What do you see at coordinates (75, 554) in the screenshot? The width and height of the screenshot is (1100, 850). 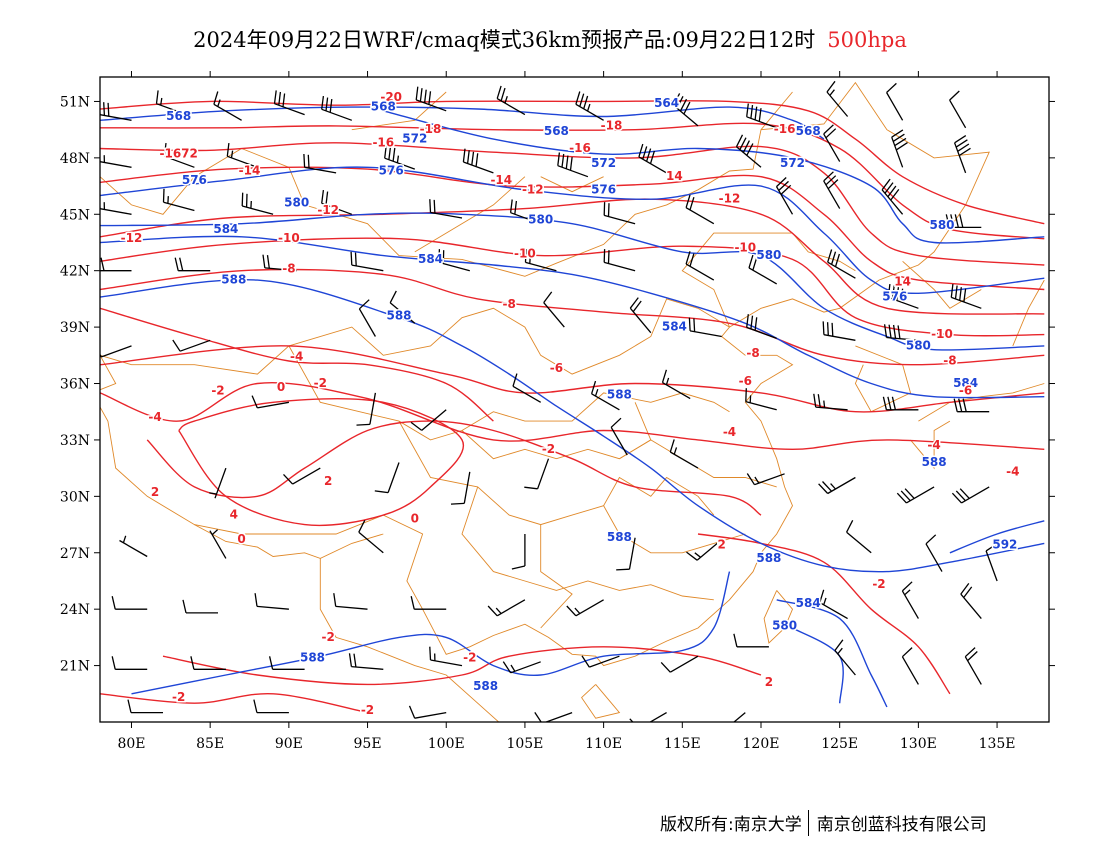 I see `y-tick-label: 27N` at bounding box center [75, 554].